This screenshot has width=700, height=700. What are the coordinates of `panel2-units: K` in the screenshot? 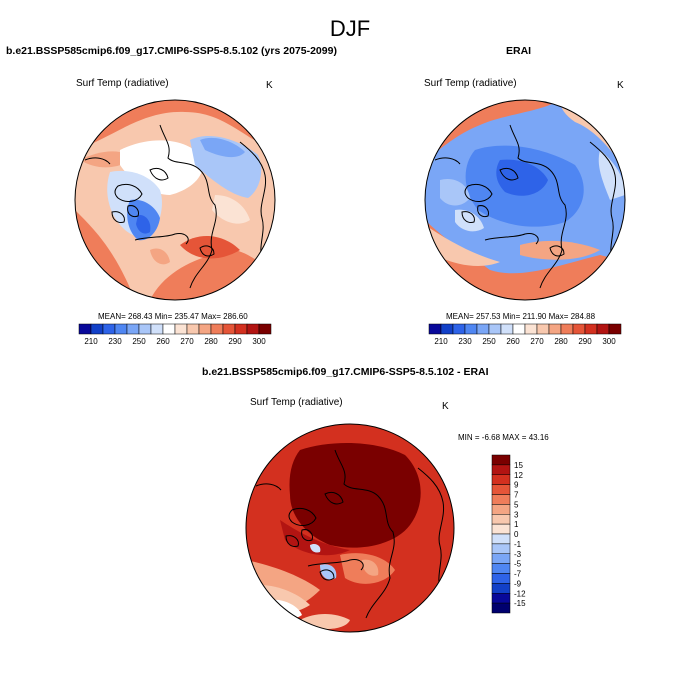 It's located at (620, 85).